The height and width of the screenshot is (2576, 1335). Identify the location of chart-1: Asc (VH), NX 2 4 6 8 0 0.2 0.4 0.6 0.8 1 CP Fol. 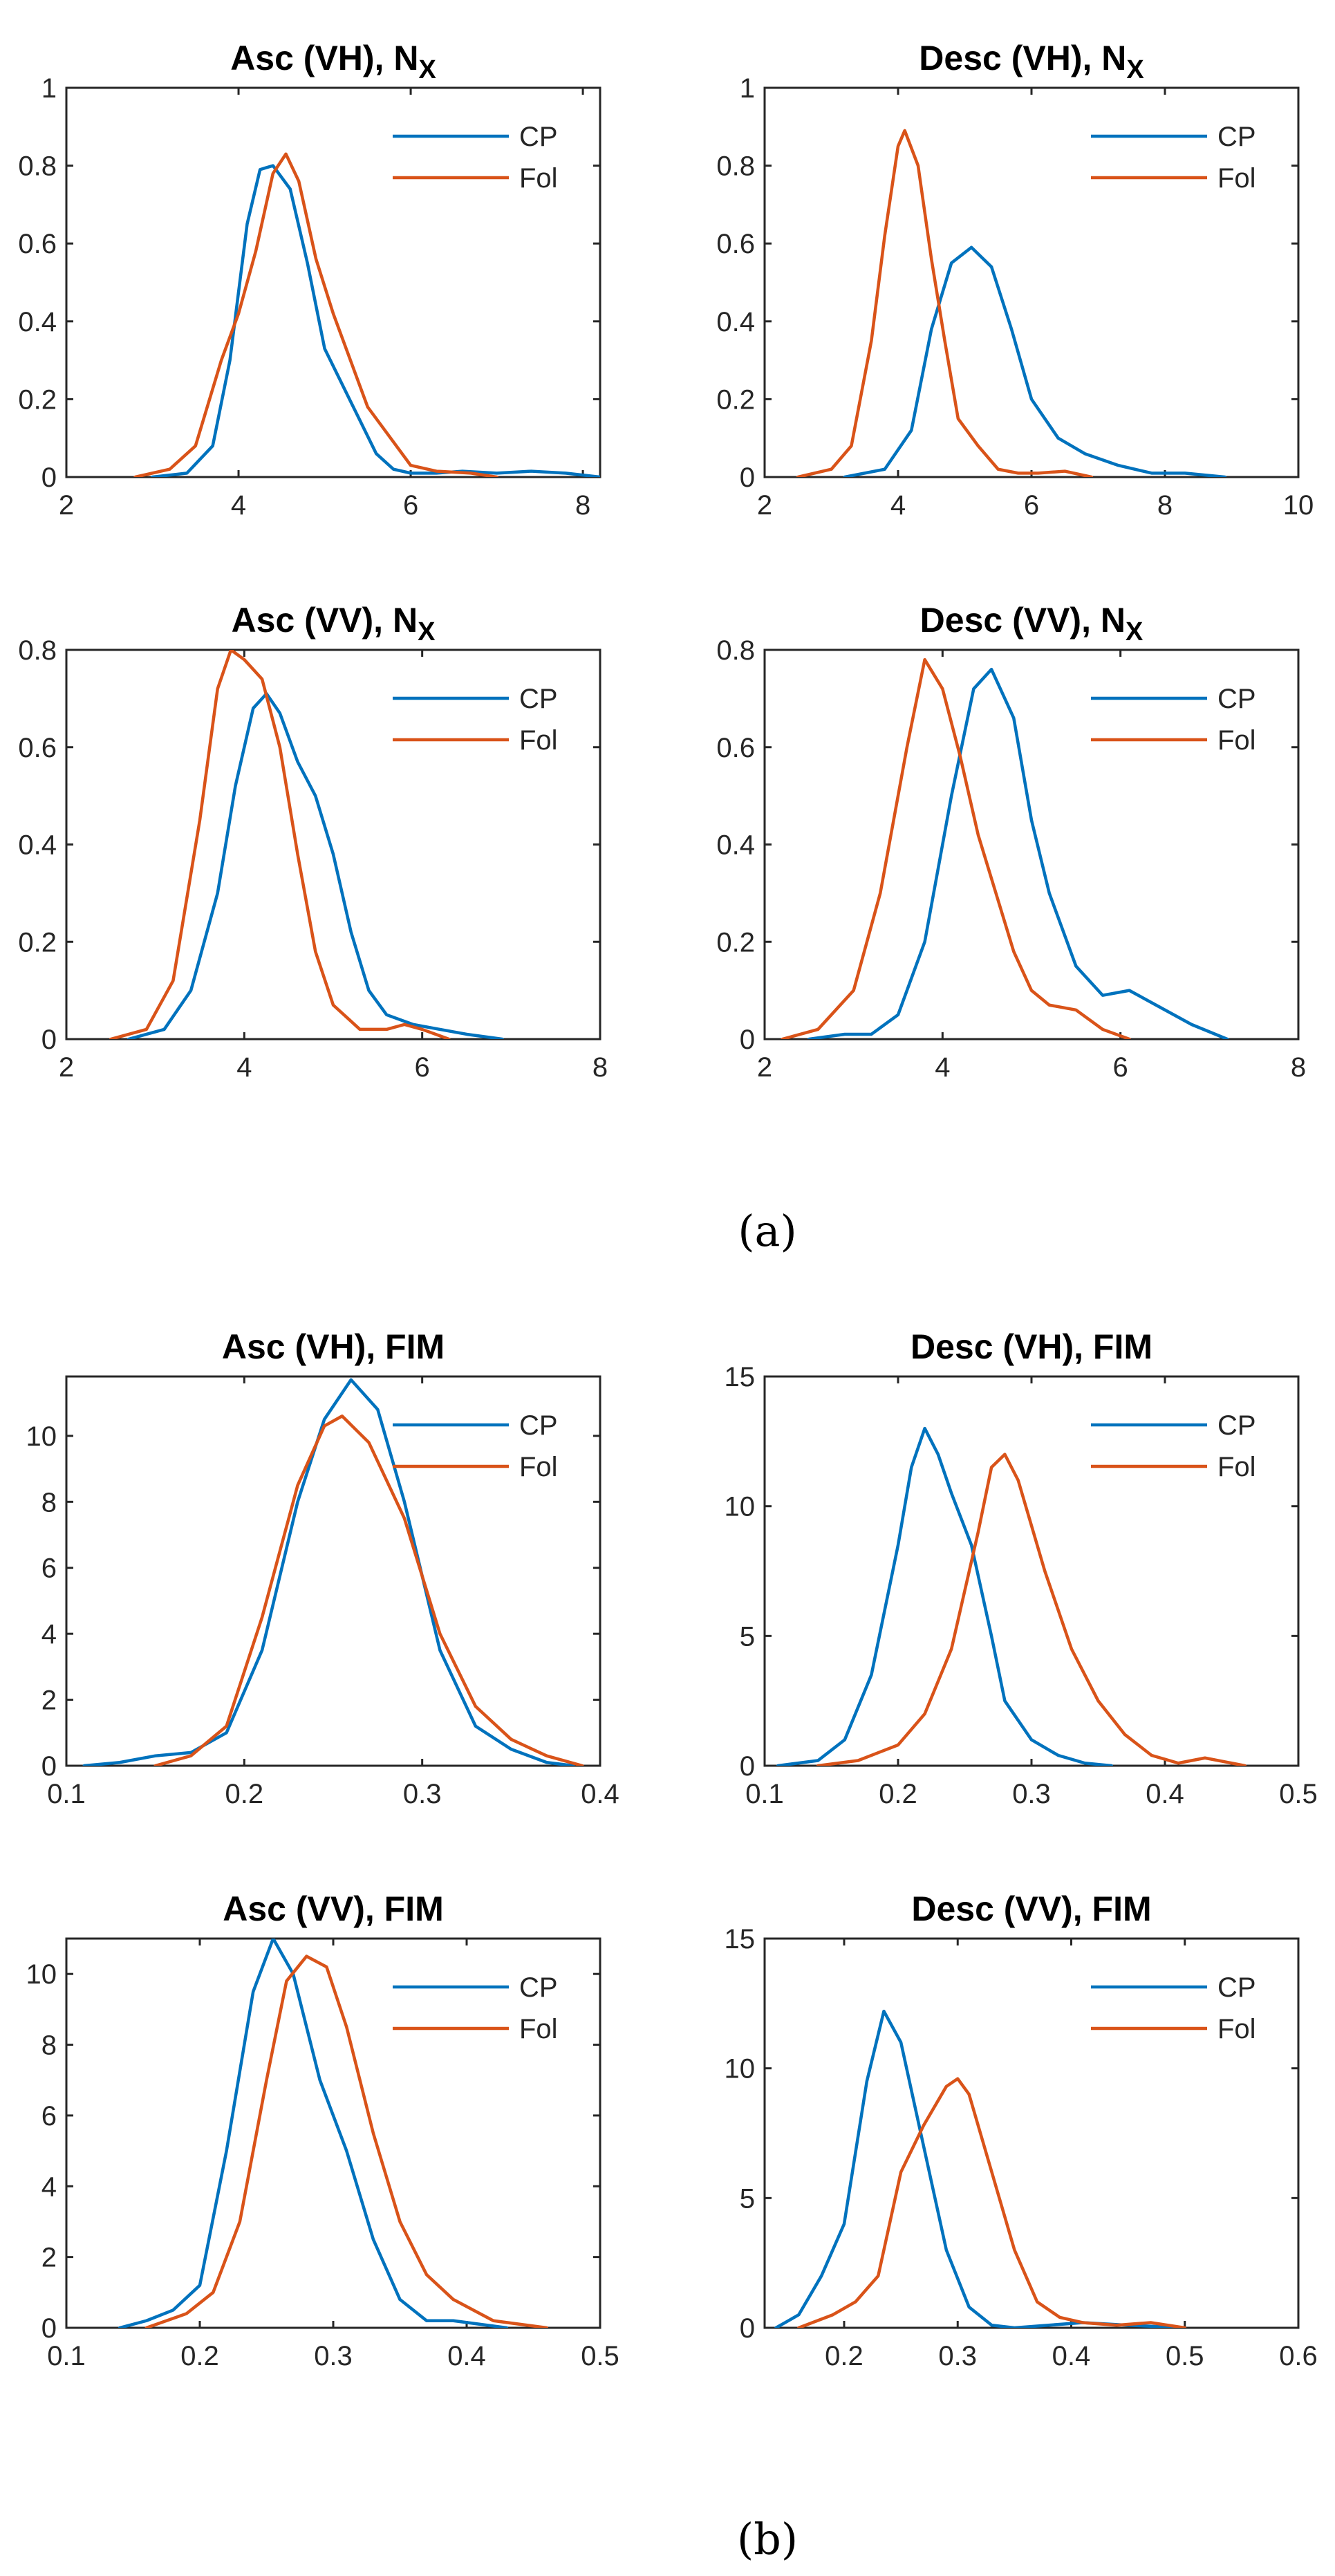
(309, 280).